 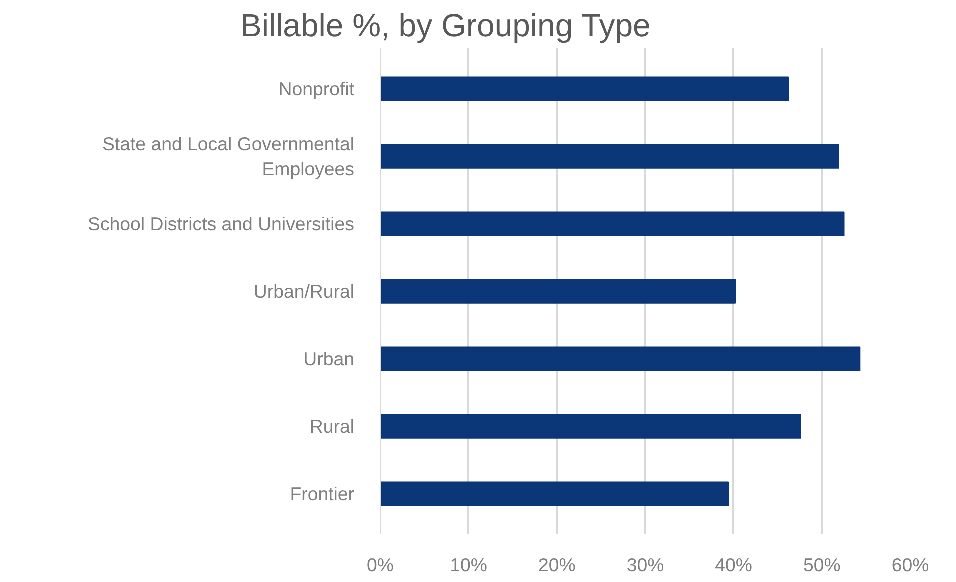 What do you see at coordinates (317, 89) in the screenshot?
I see `y-tick-label: Nonprofit` at bounding box center [317, 89].